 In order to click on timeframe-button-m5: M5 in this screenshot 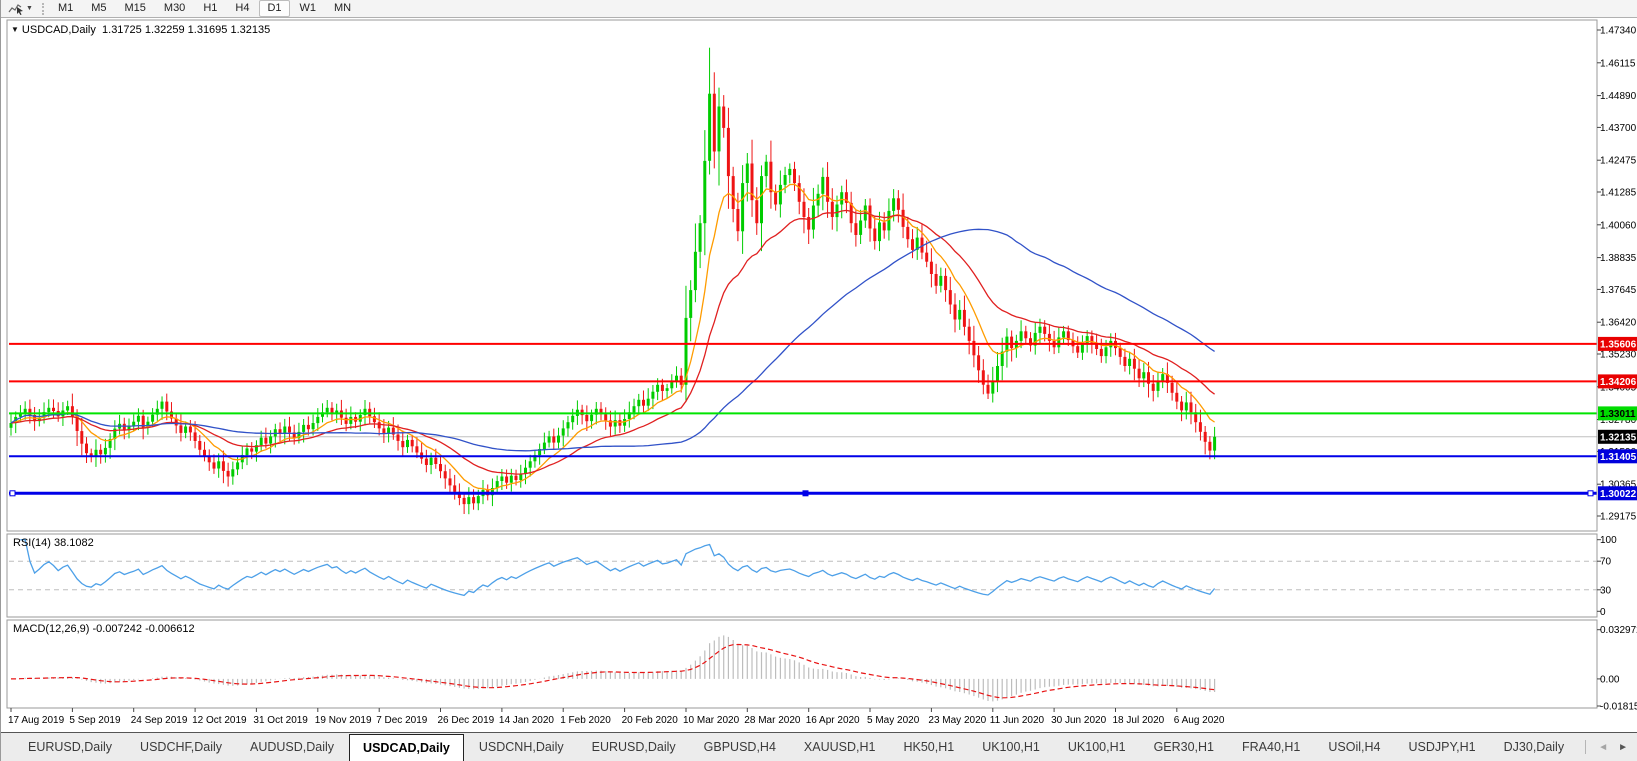, I will do `click(99, 8)`.